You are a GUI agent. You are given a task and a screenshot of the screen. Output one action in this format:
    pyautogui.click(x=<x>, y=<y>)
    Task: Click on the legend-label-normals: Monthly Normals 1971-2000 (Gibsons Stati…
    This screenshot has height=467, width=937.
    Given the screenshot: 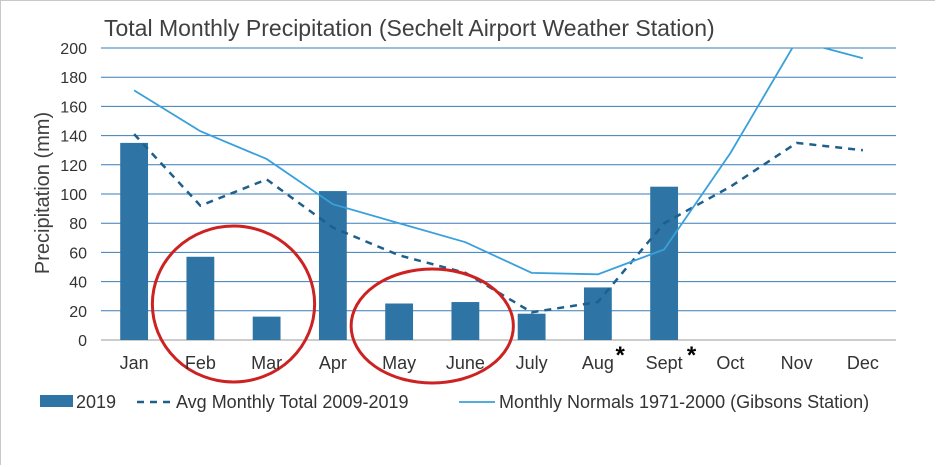 What is the action you would take?
    pyautogui.click(x=684, y=402)
    